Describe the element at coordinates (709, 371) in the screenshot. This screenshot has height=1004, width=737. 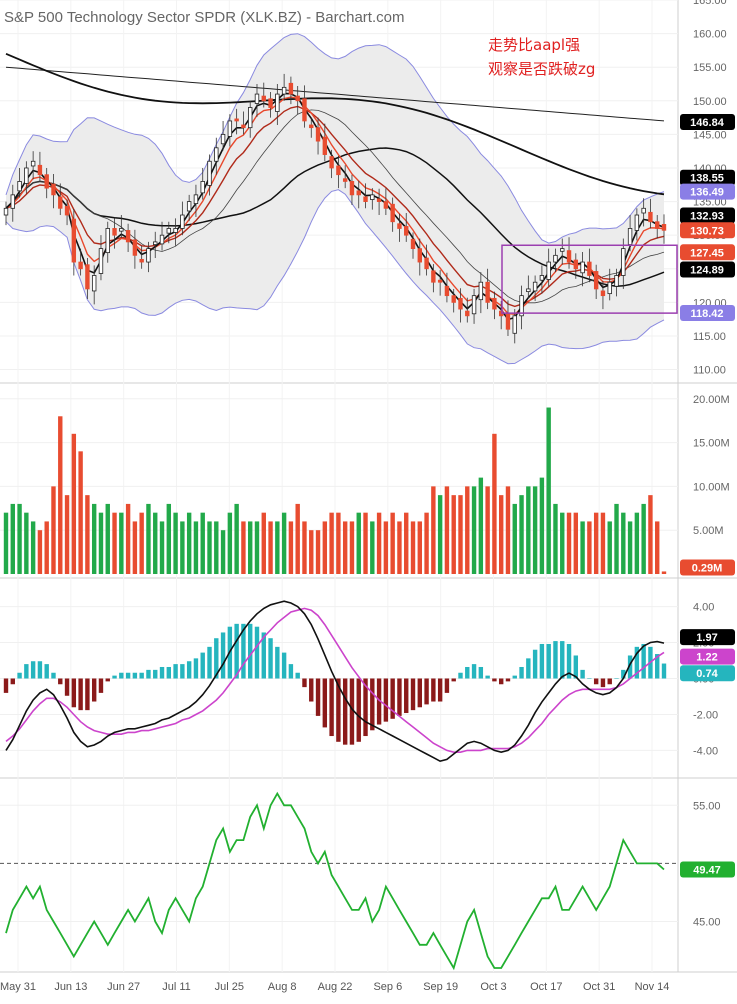
I see `price-tick-label: 110.00` at that location.